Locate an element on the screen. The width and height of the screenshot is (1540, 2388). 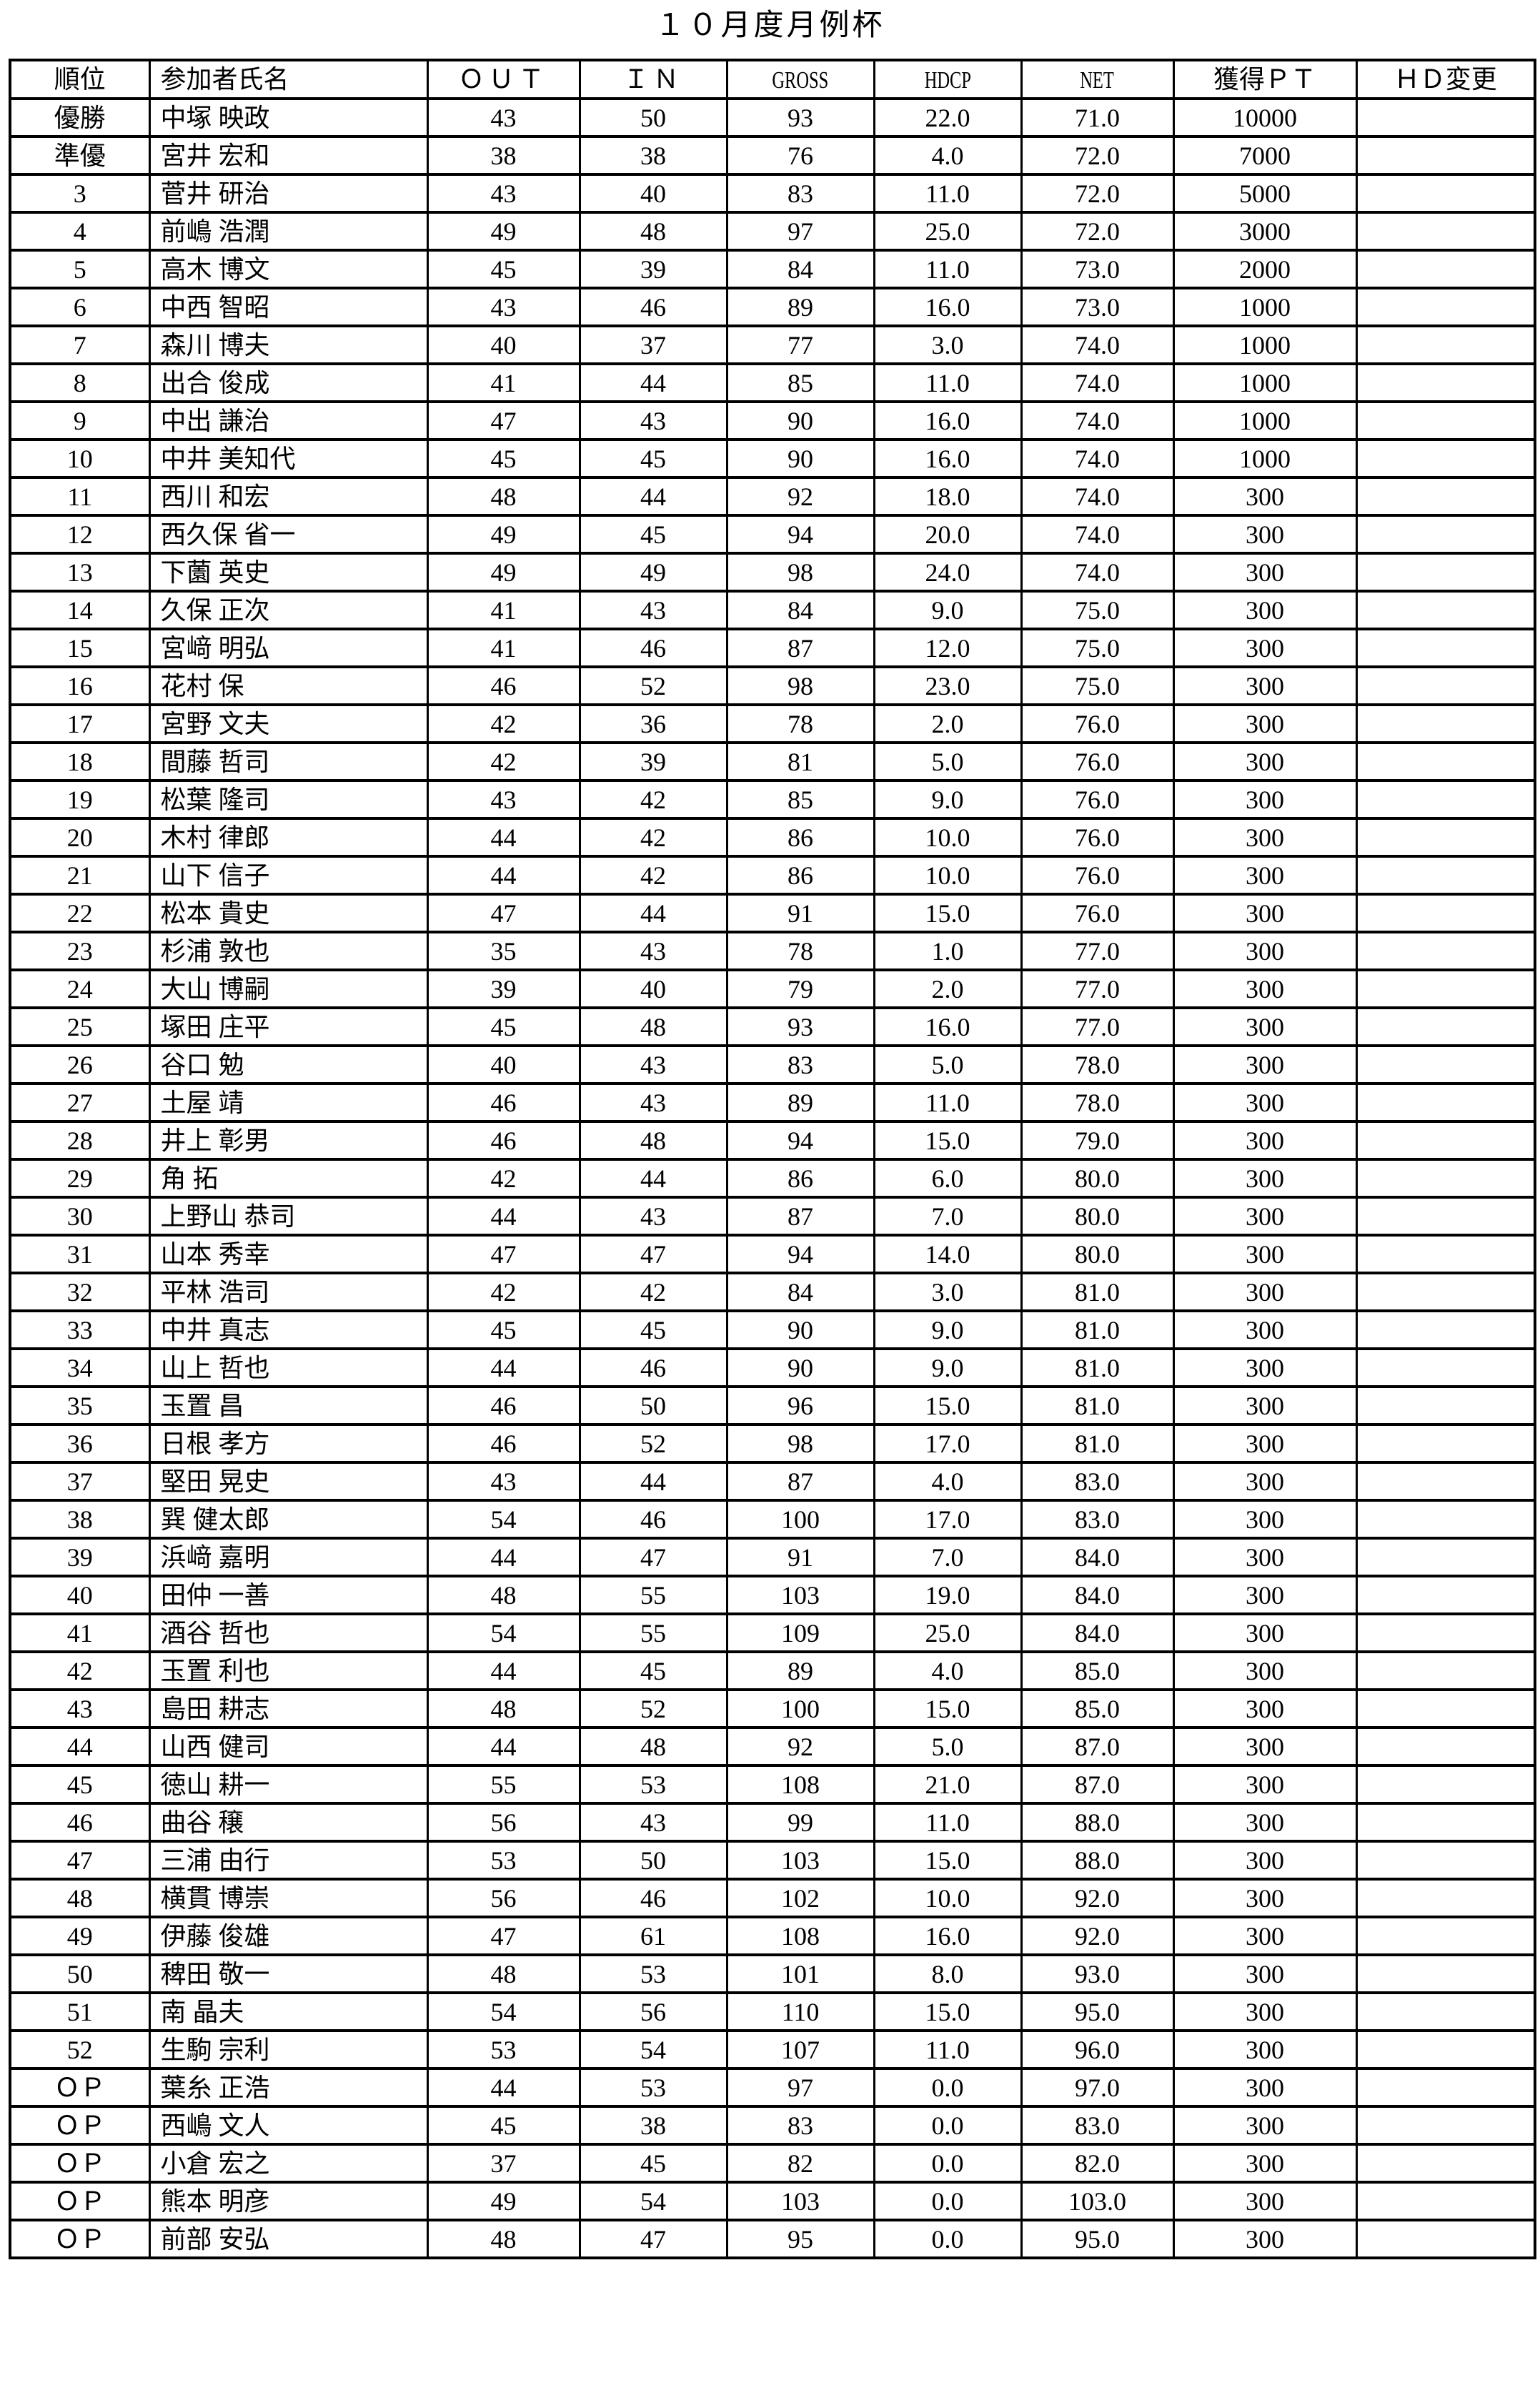
rank-cell: 37 is located at coordinates (80, 1481).